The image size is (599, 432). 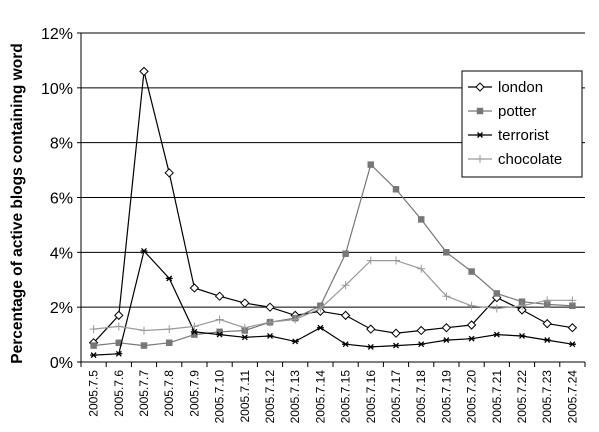 I want to click on x-tick-label: 2005.7.10, so click(x=220, y=397).